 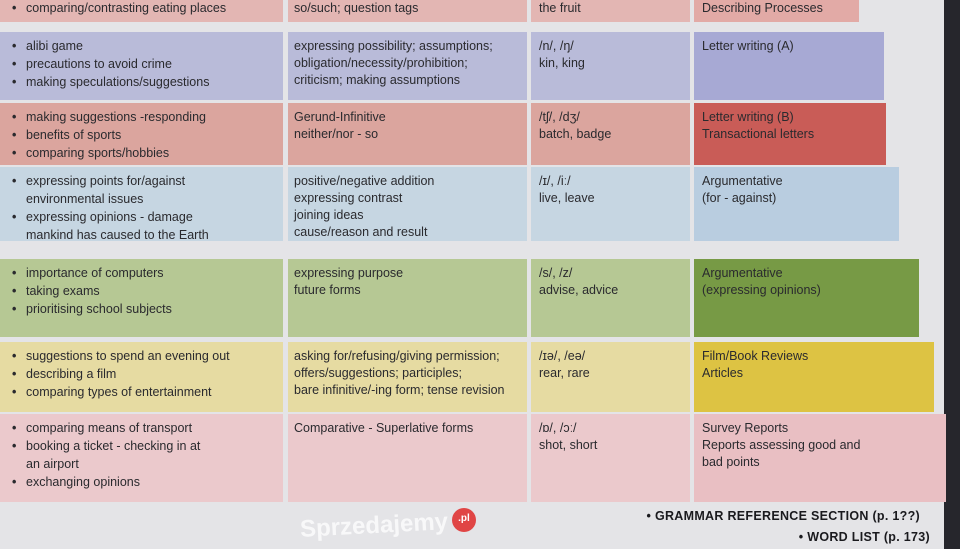 What do you see at coordinates (610, 204) in the screenshot?
I see `pronunciation-cell: /ɪ/, /iː/live, leave` at bounding box center [610, 204].